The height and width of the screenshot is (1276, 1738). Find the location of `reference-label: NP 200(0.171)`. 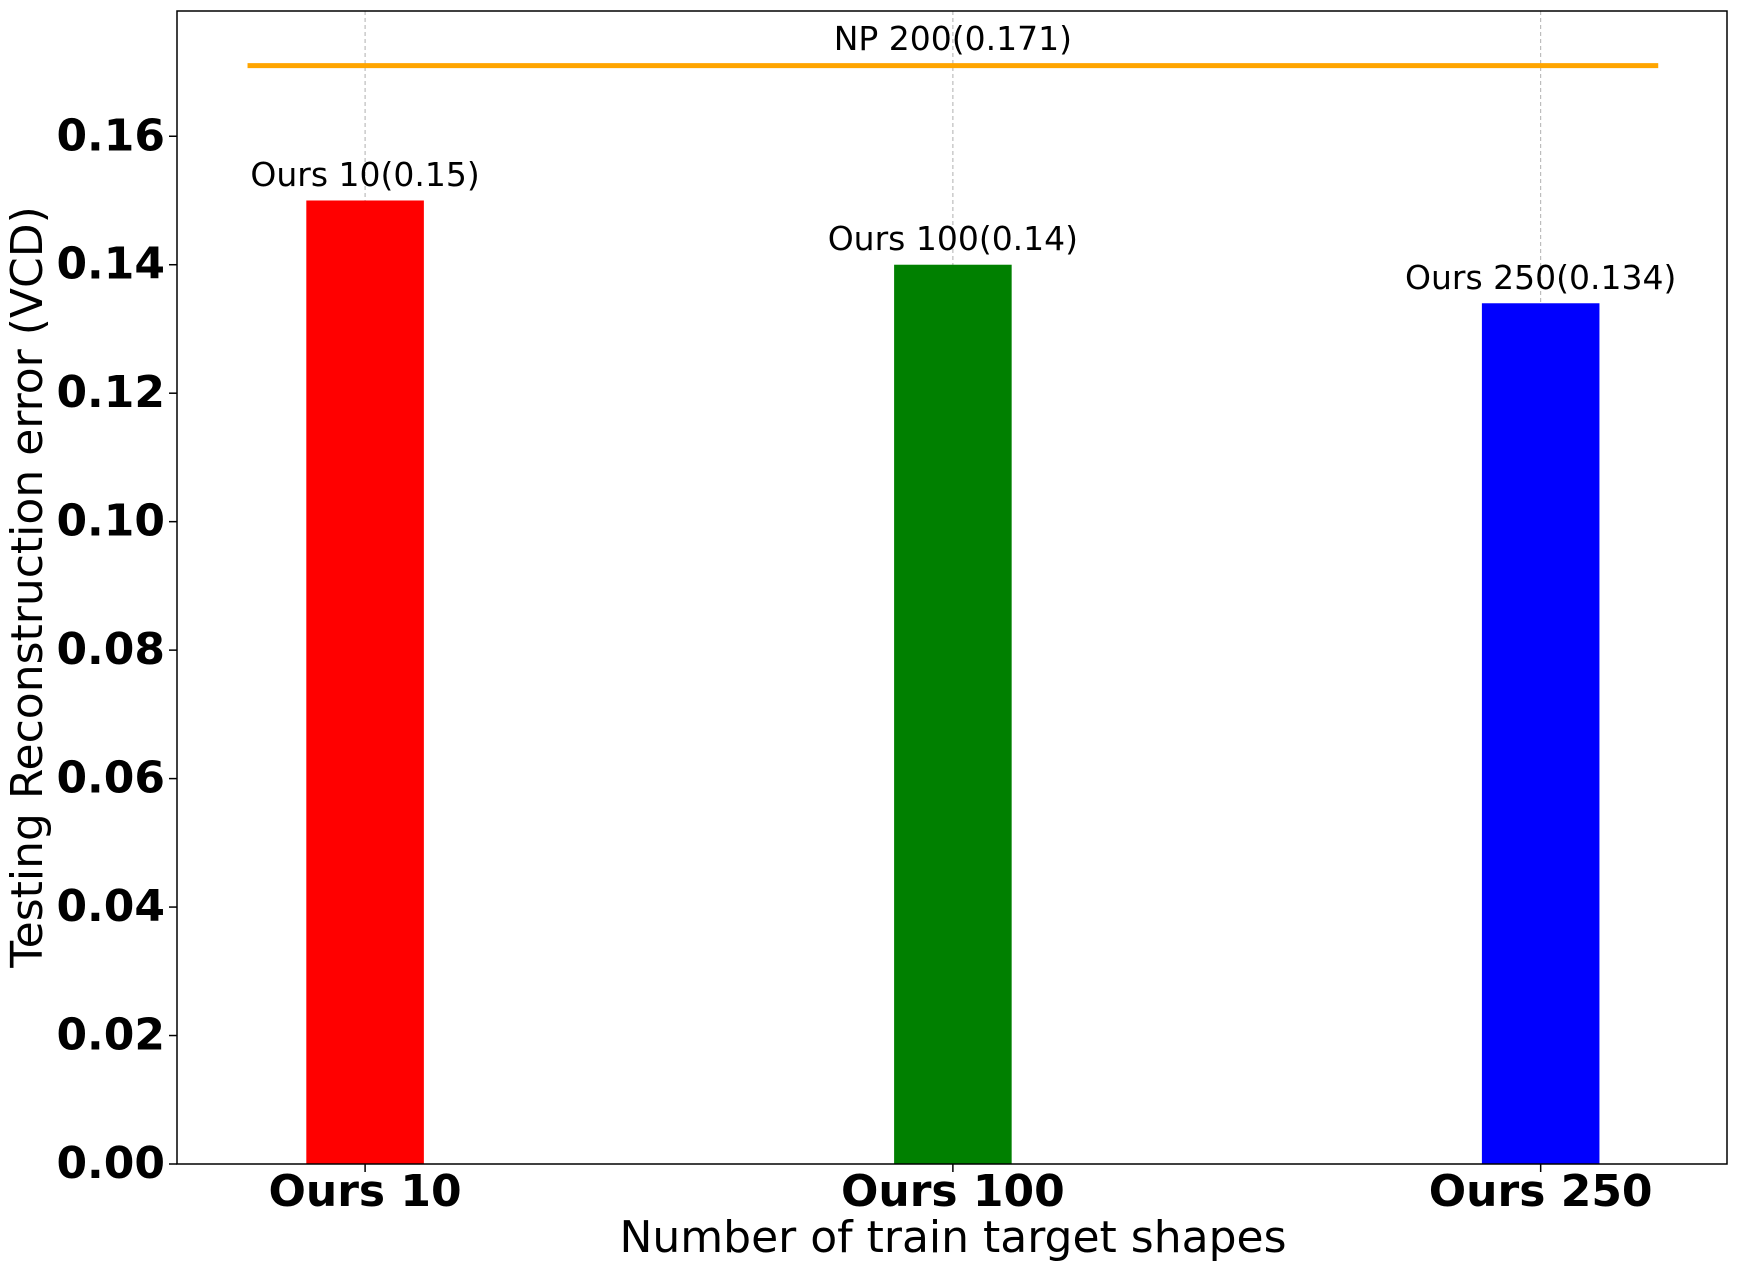

reference-label: NP 200(0.171) is located at coordinates (953, 38).